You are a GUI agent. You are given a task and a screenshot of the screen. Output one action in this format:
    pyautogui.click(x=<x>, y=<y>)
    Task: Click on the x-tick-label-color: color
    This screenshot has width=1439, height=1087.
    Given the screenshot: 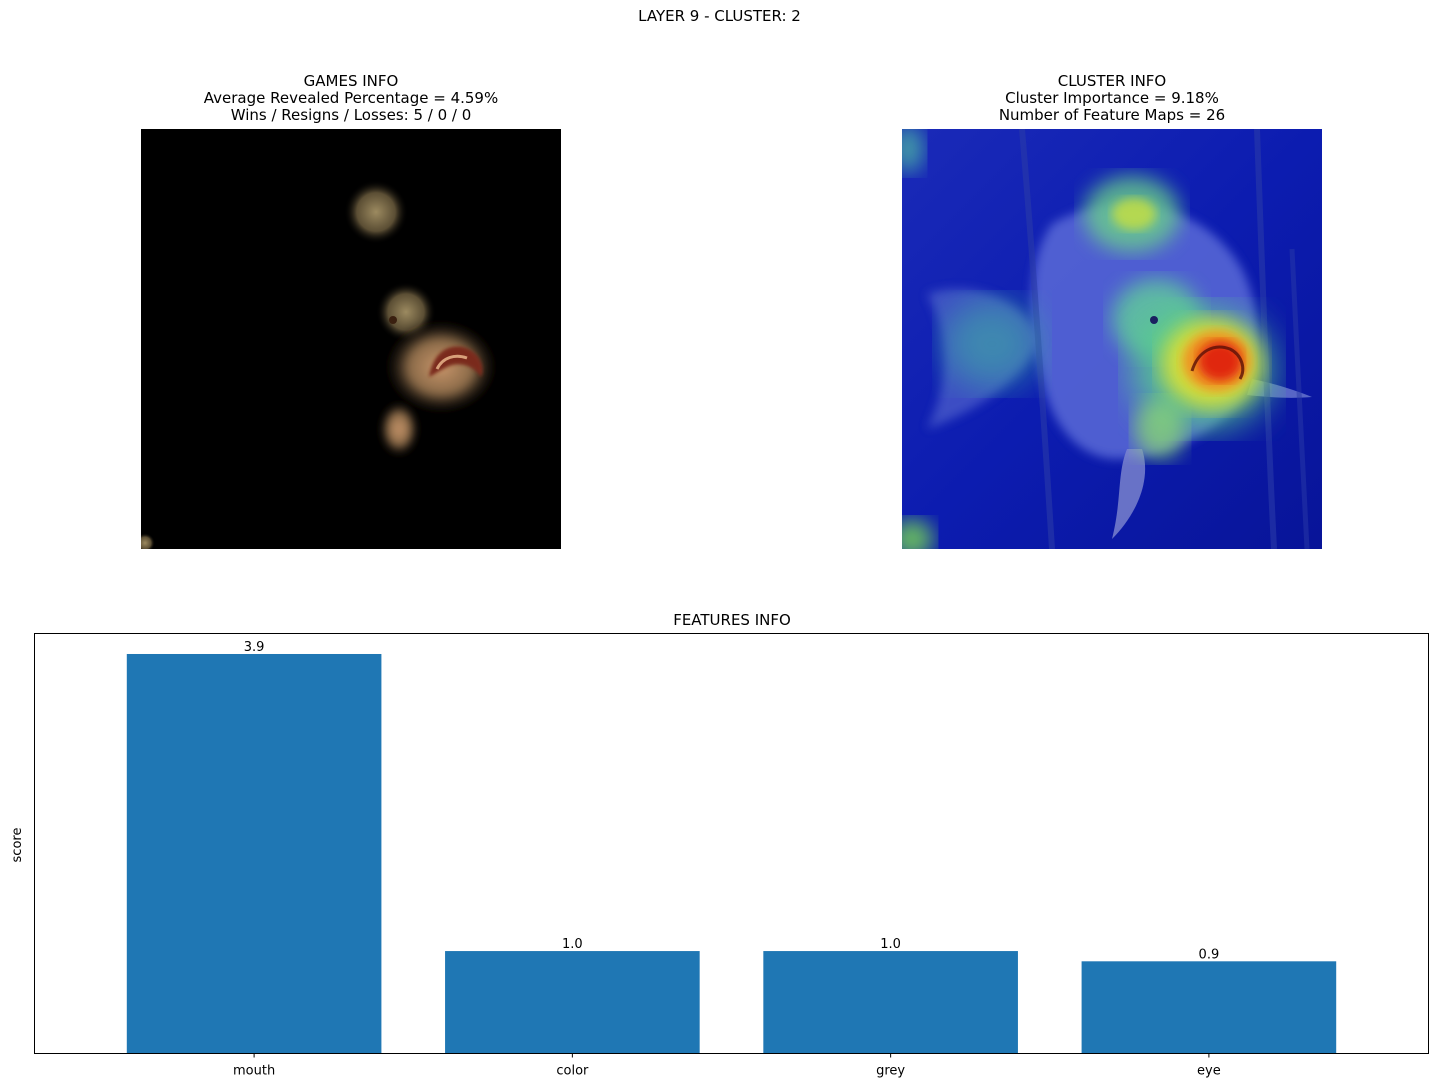 What is the action you would take?
    pyautogui.click(x=572, y=1071)
    